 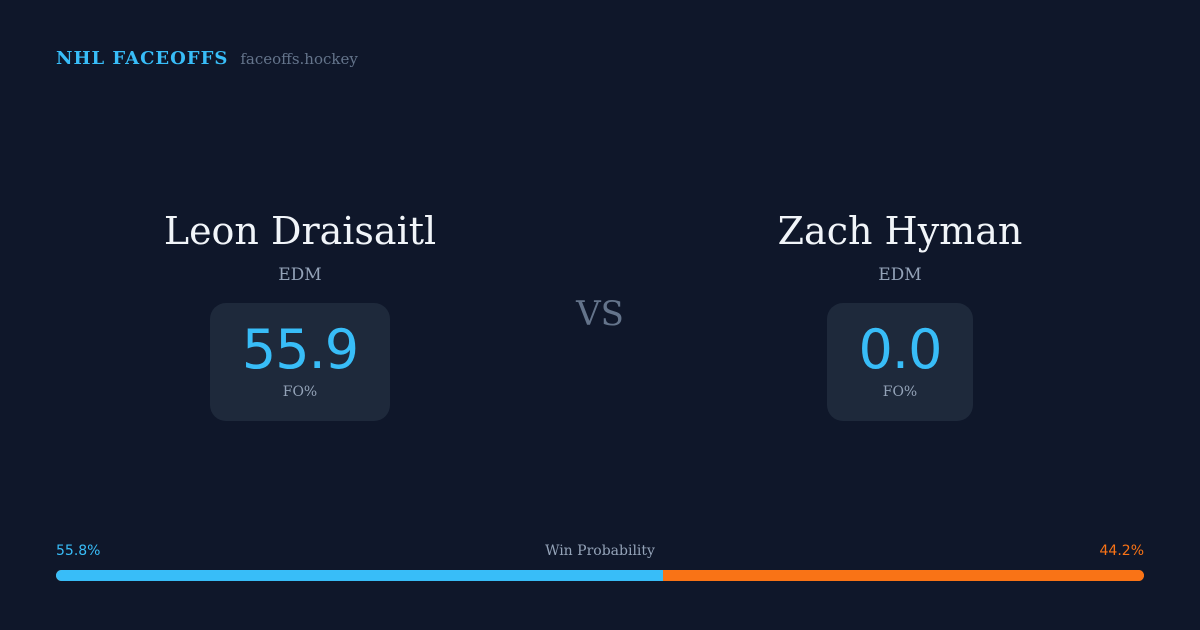 I want to click on player-right: Zach Hyman EDM 0.0 FO%, so click(x=900, y=313).